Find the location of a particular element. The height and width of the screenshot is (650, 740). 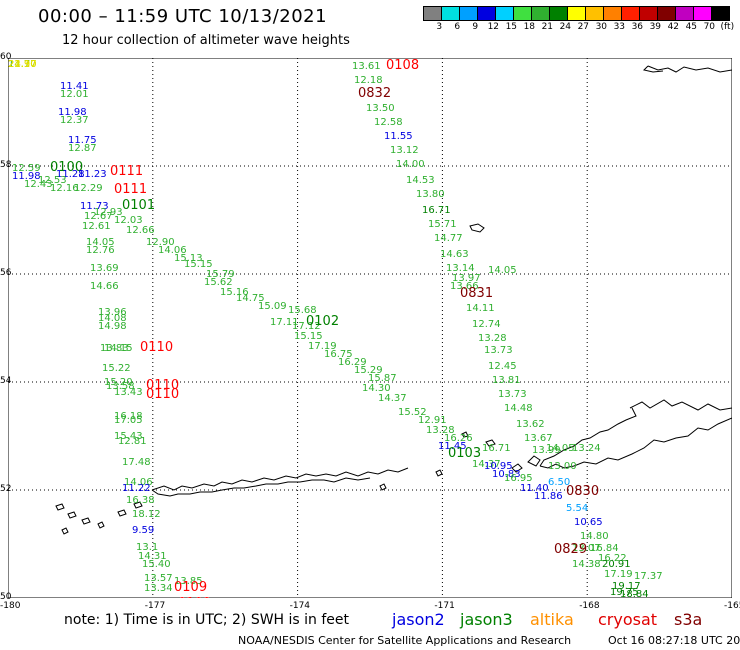

wave-height-value: 16.26 is located at coordinates (458, 438).